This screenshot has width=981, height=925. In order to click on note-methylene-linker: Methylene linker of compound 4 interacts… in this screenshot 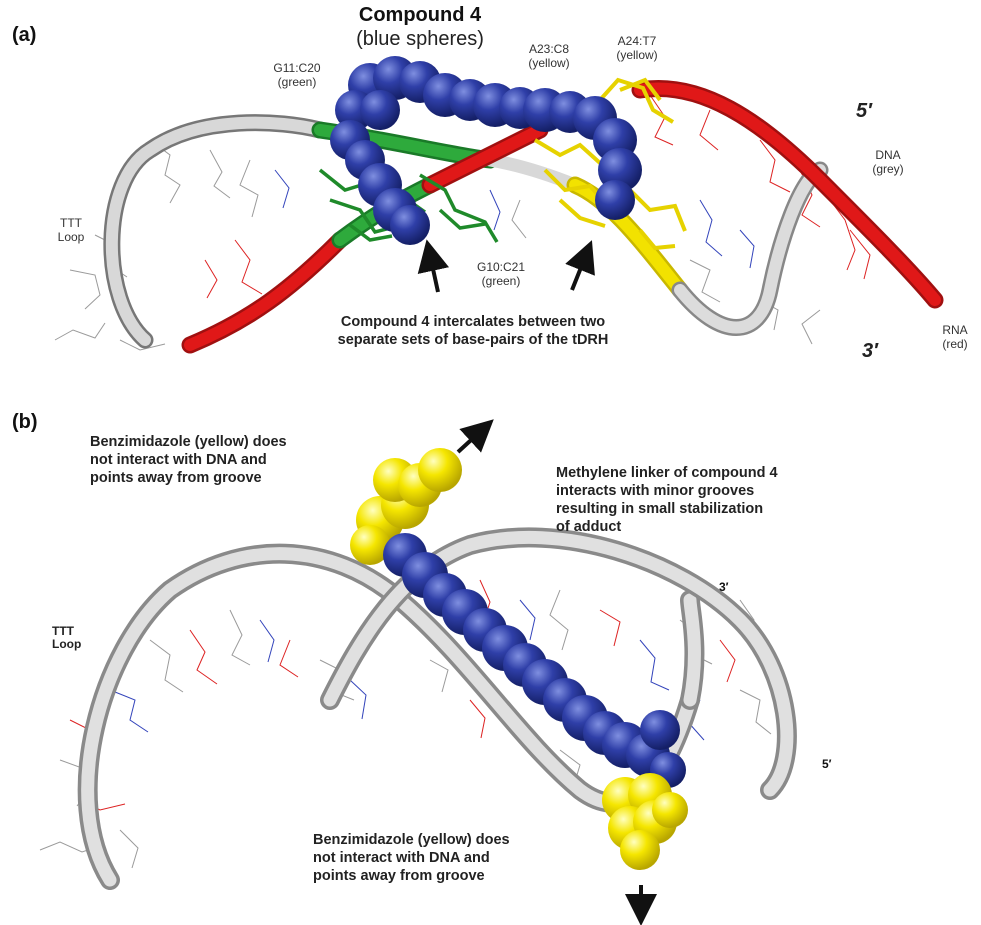, I will do `click(667, 500)`.